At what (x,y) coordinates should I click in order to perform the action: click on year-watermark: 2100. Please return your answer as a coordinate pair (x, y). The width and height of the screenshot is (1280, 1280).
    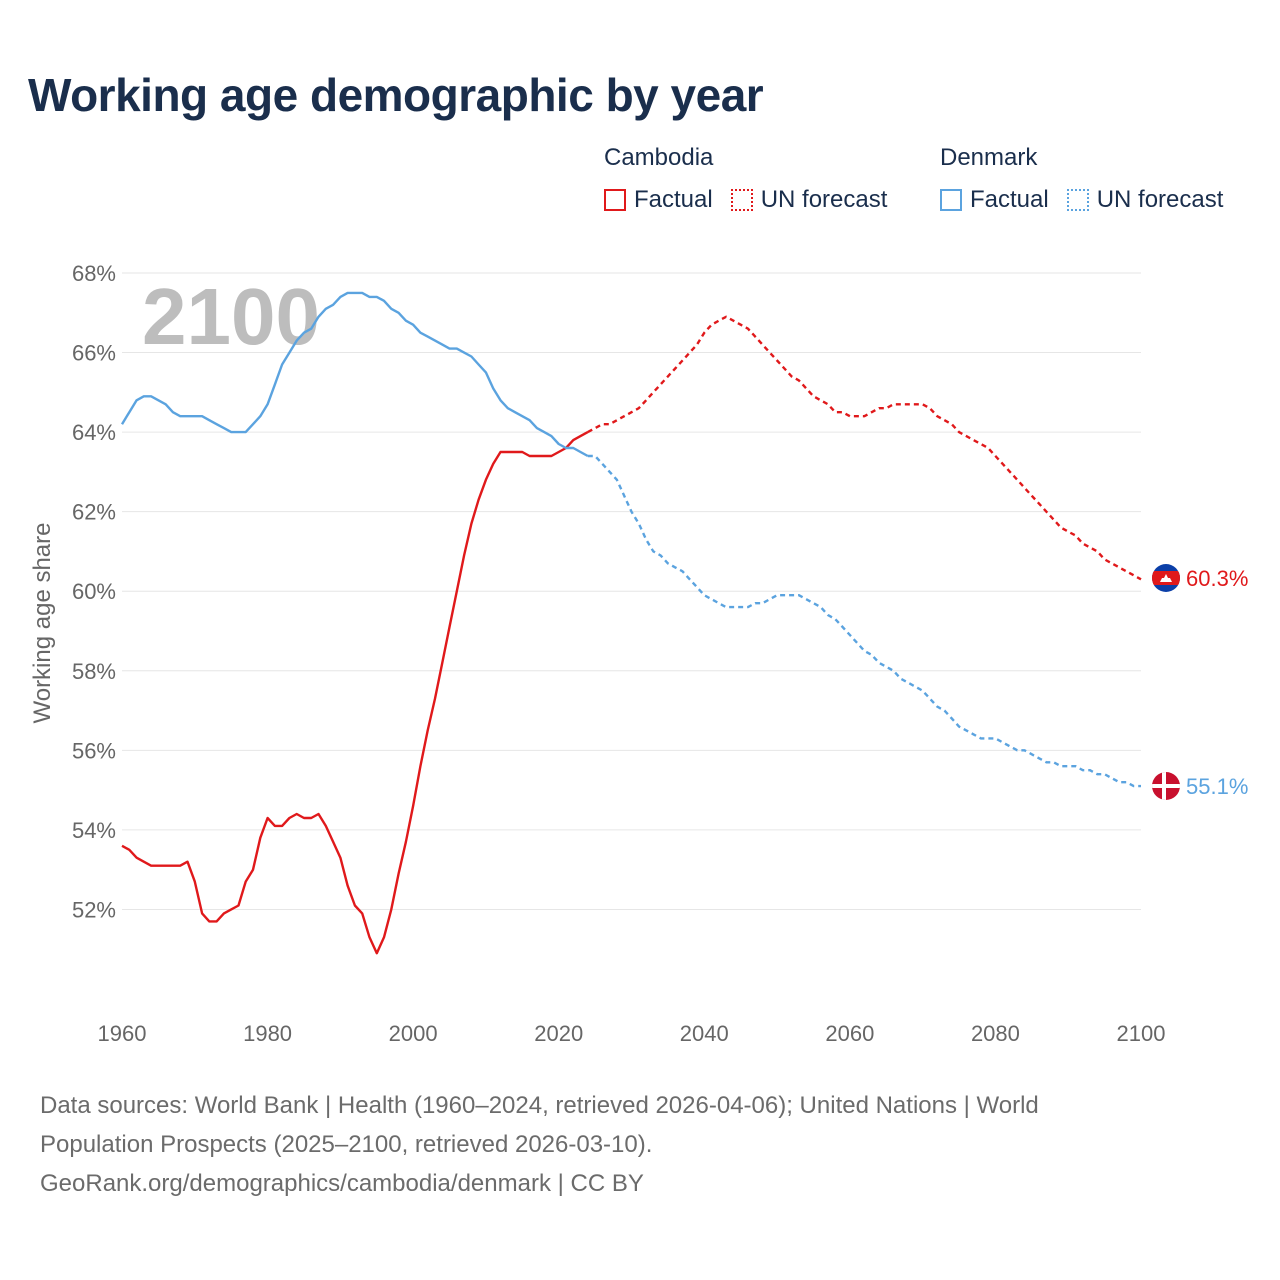
    Looking at the image, I should click on (231, 316).